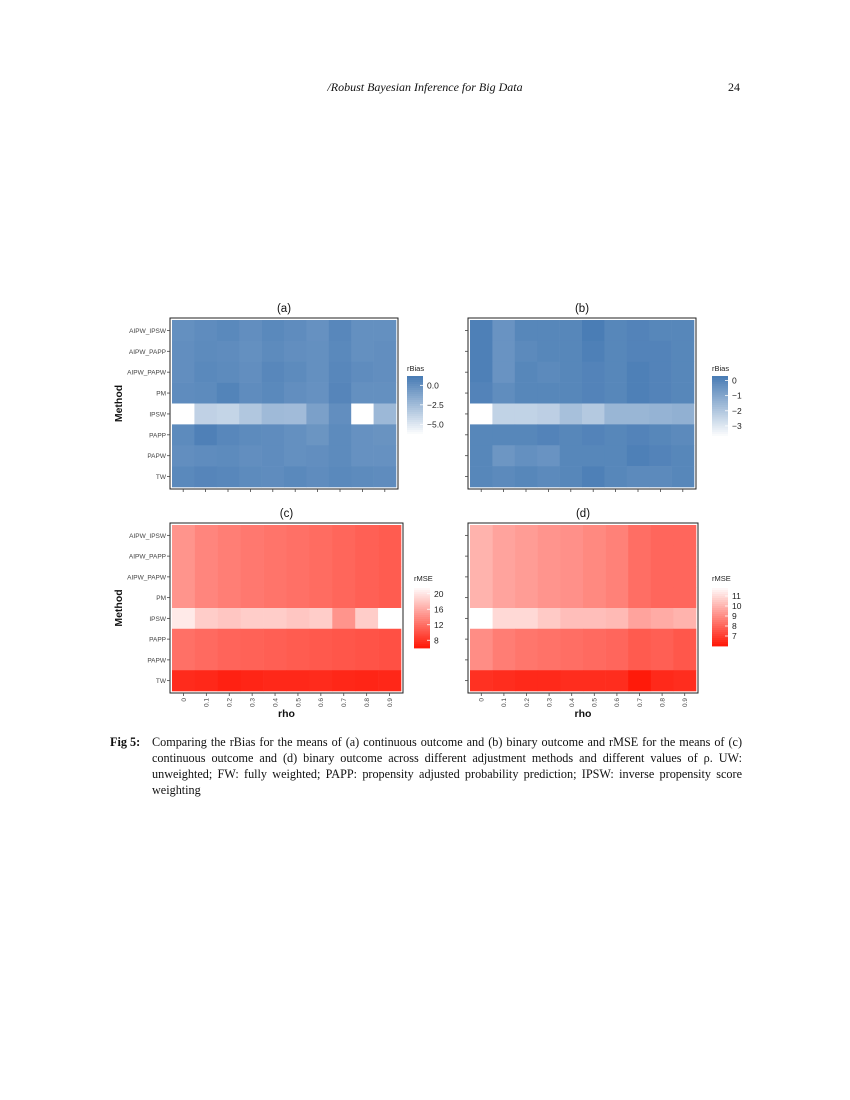 The height and width of the screenshot is (1100, 850). I want to click on x-tick-label: 0.8, so click(367, 702).